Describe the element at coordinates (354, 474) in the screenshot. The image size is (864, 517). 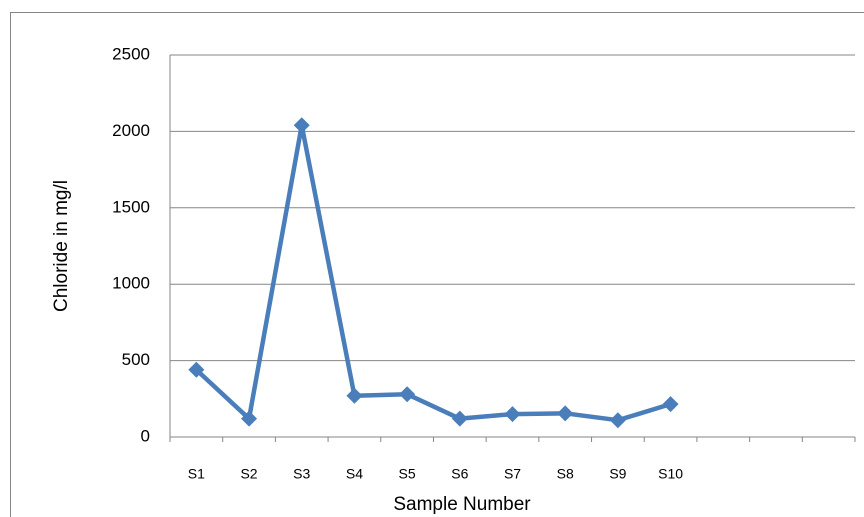
I see `x-tick-label: S4` at that location.